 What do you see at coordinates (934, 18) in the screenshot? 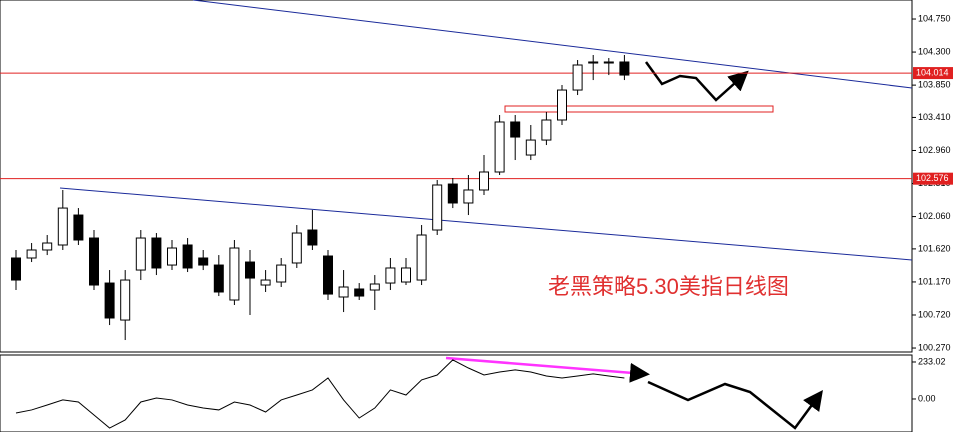
I see `y-tick-label: 104.750` at bounding box center [934, 18].